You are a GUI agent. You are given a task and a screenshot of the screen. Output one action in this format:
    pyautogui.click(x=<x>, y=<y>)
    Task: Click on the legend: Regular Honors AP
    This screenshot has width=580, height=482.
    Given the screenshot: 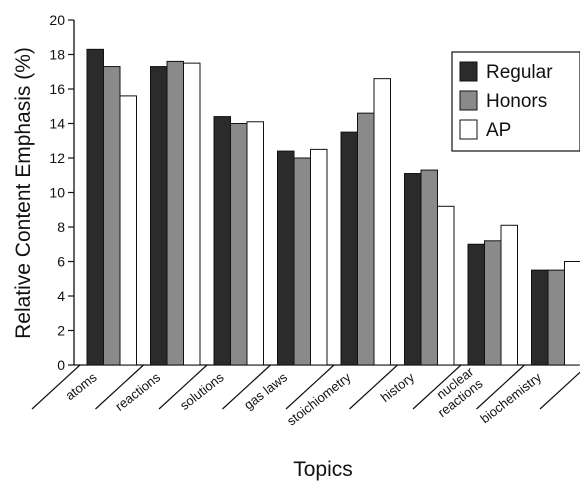 What is the action you would take?
    pyautogui.click(x=515, y=101)
    